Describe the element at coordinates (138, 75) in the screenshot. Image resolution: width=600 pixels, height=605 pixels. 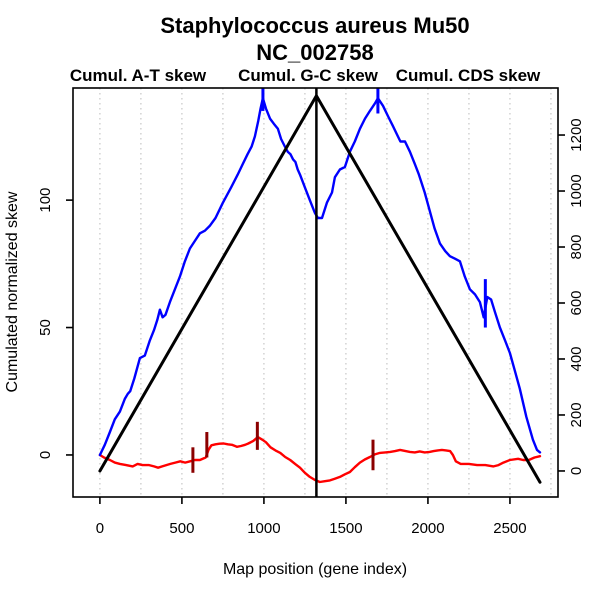
I see `legend-at-skew: Cumul. A-T skew` at that location.